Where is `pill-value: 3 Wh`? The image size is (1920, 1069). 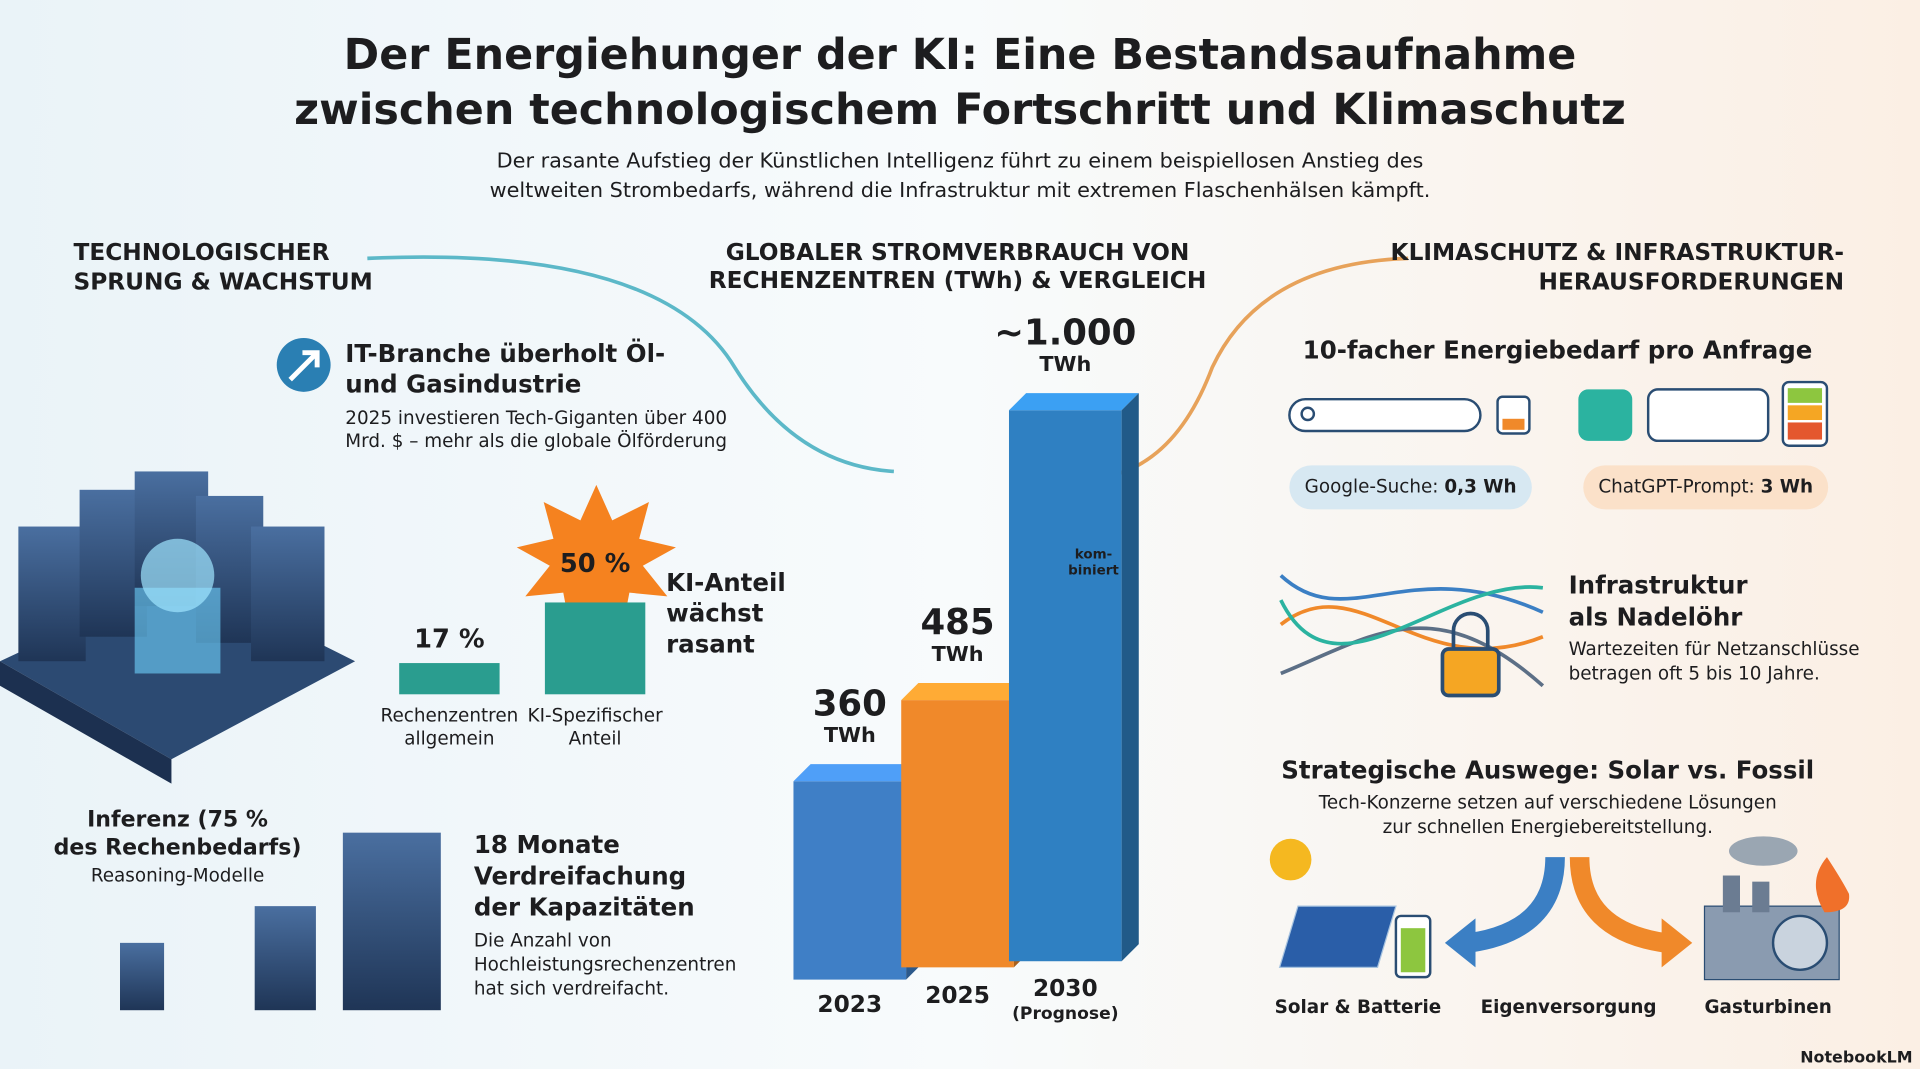 pill-value: 3 Wh is located at coordinates (1787, 486).